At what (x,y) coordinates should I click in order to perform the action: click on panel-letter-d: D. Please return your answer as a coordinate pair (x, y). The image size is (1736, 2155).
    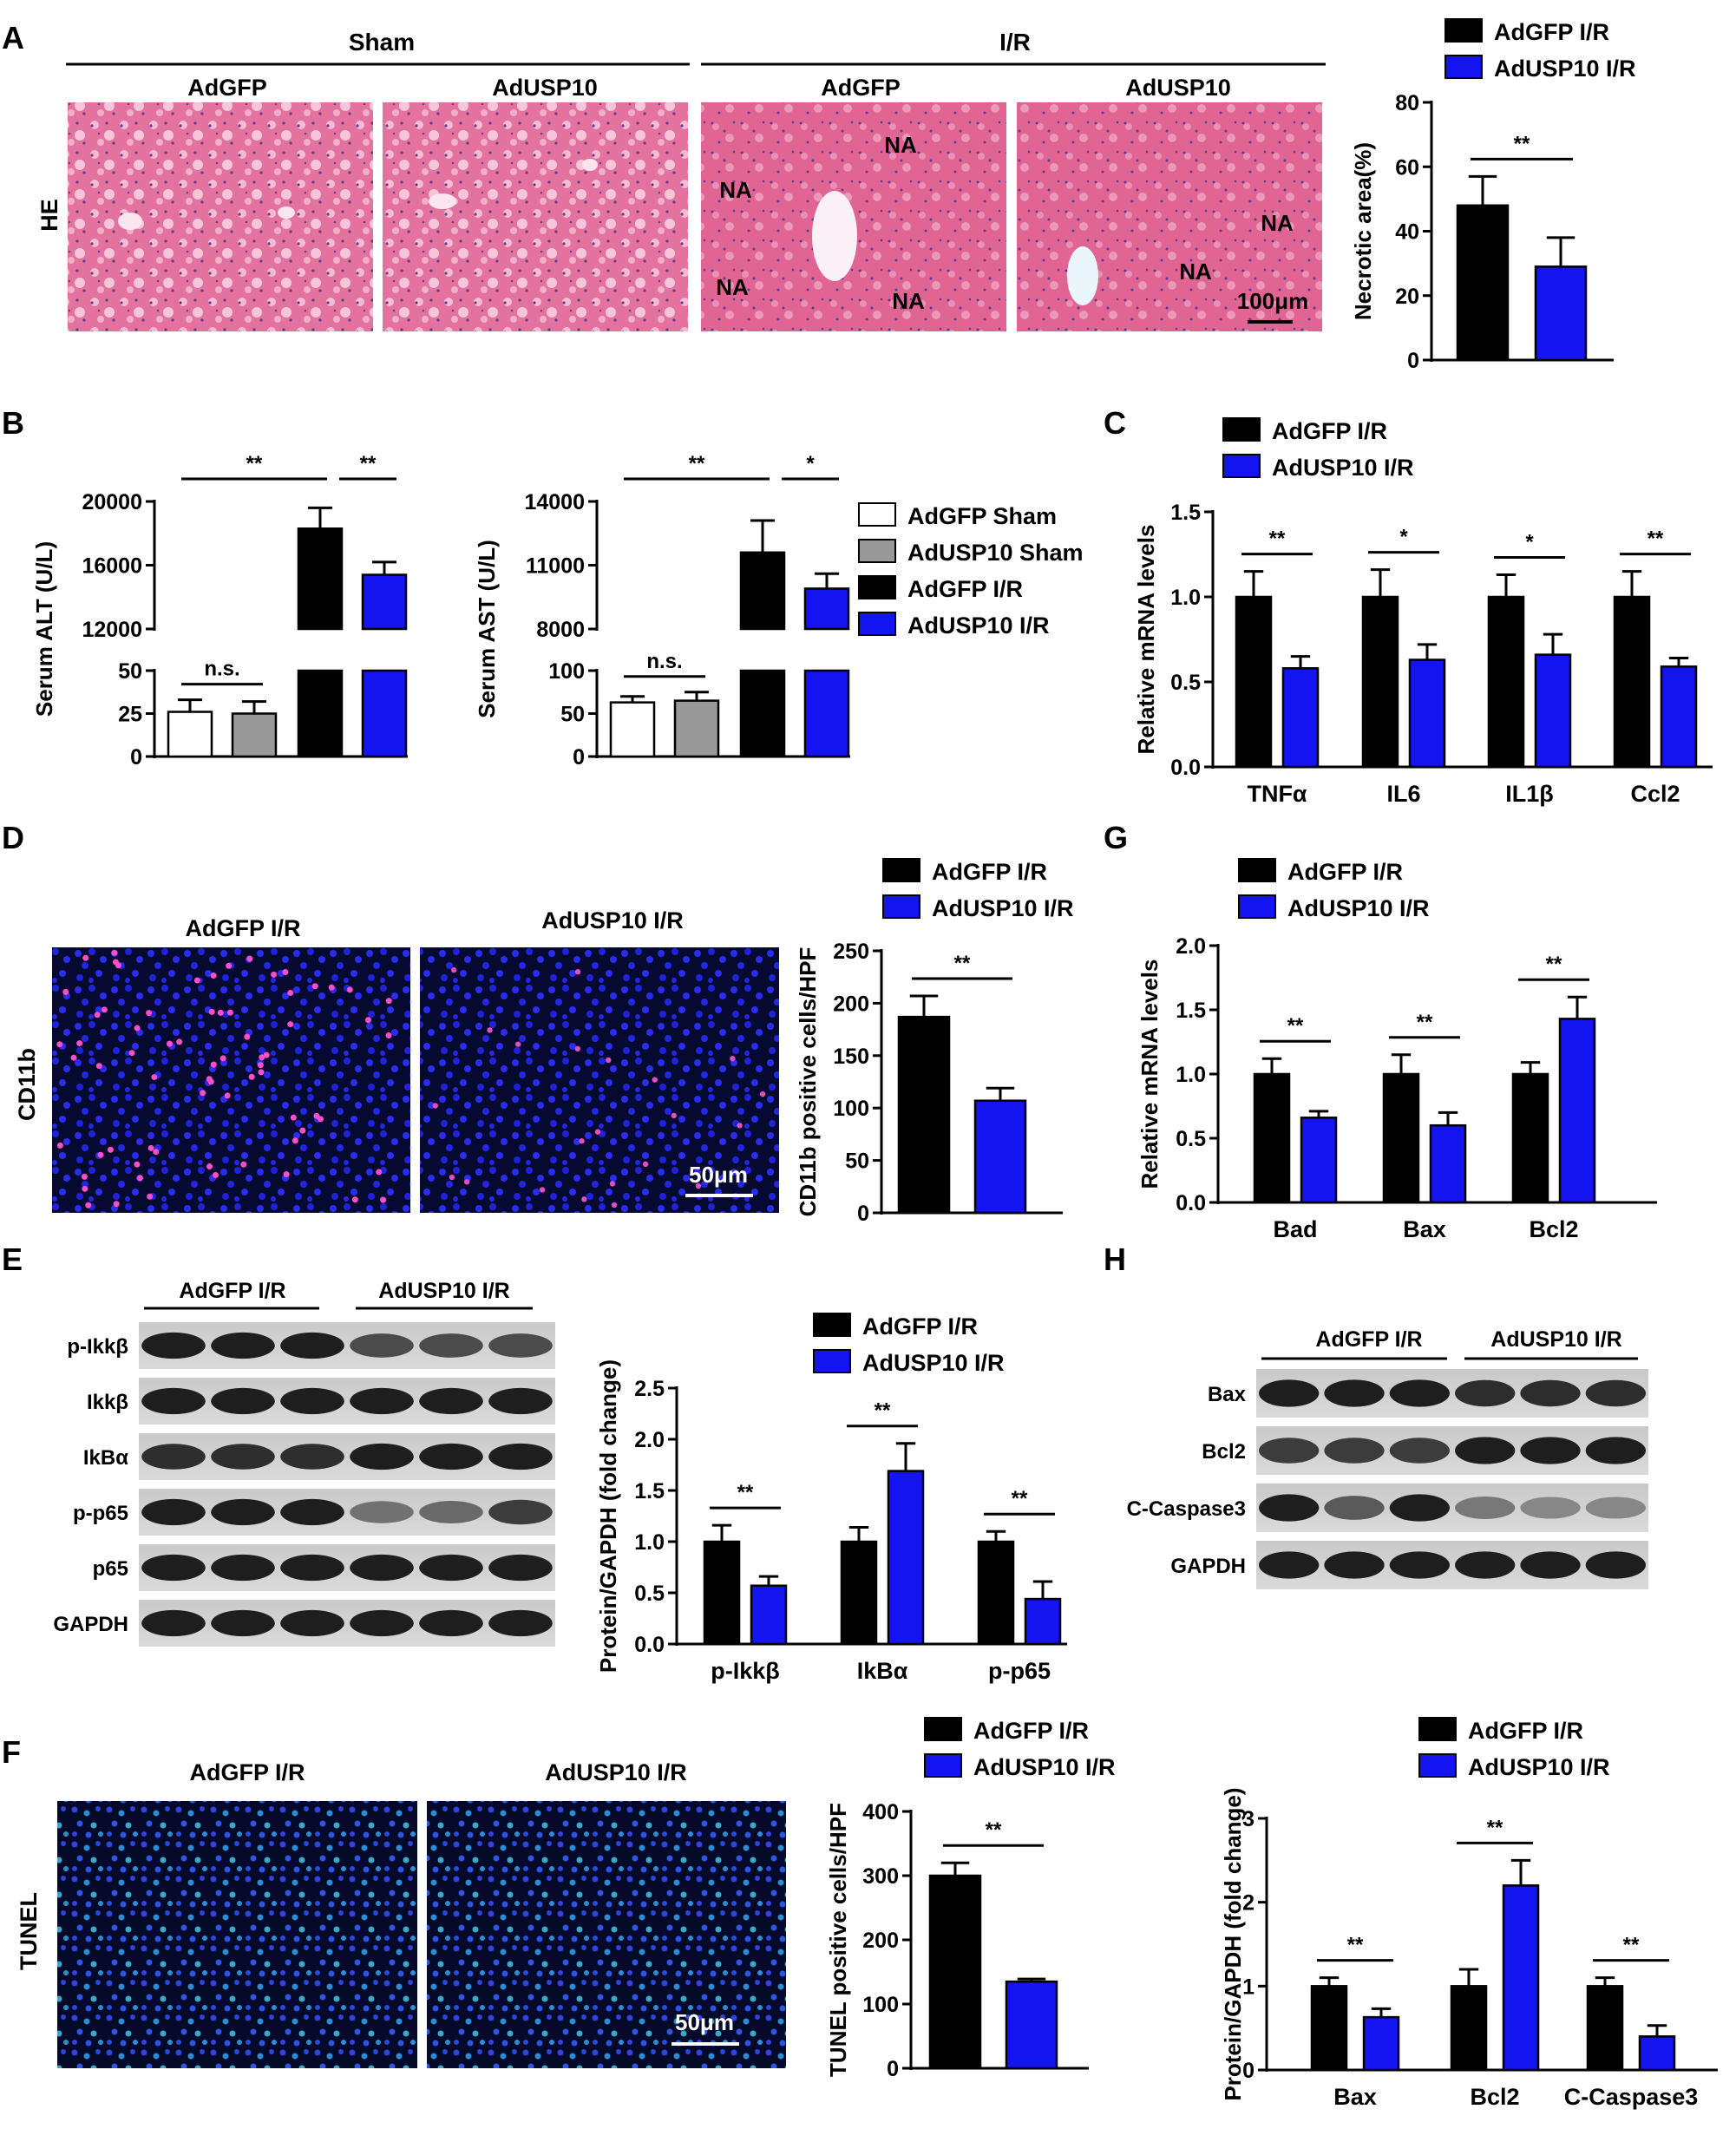
    Looking at the image, I should click on (13, 837).